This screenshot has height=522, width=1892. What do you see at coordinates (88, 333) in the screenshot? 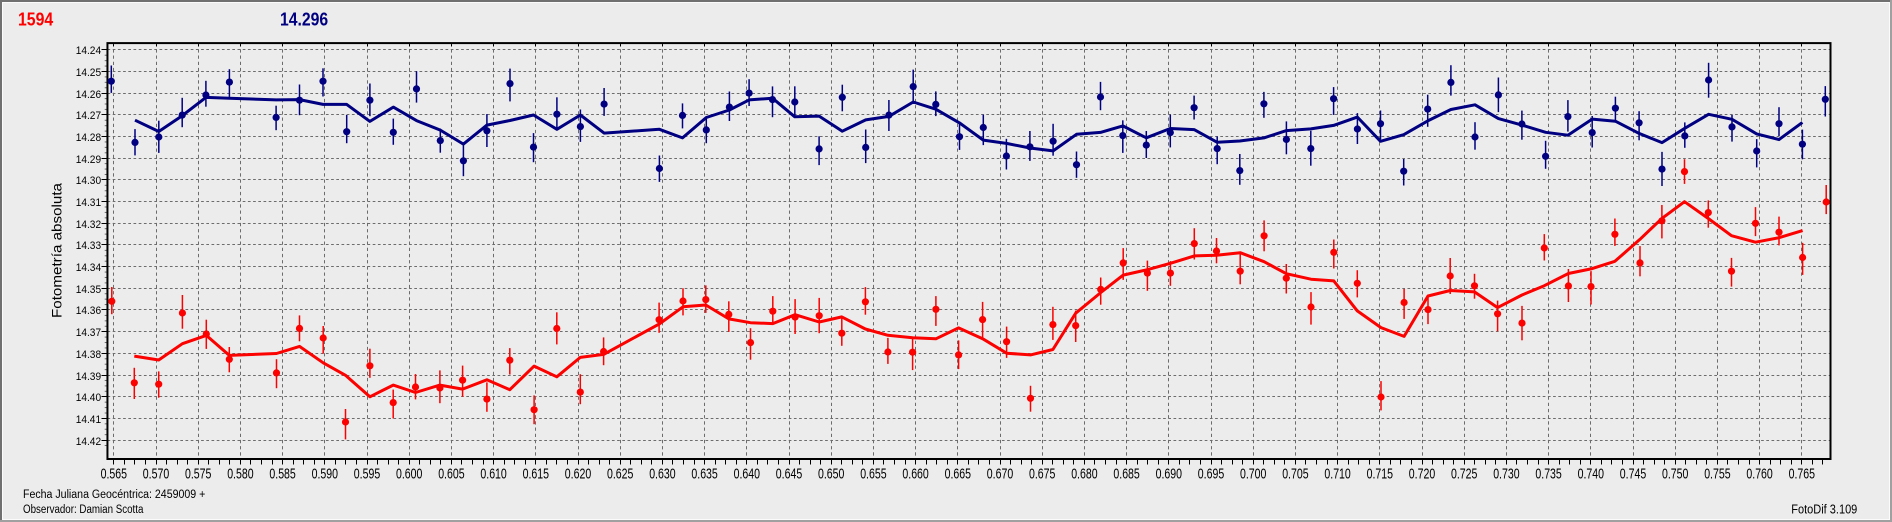
I see `svg-text: 14.37` at bounding box center [88, 333].